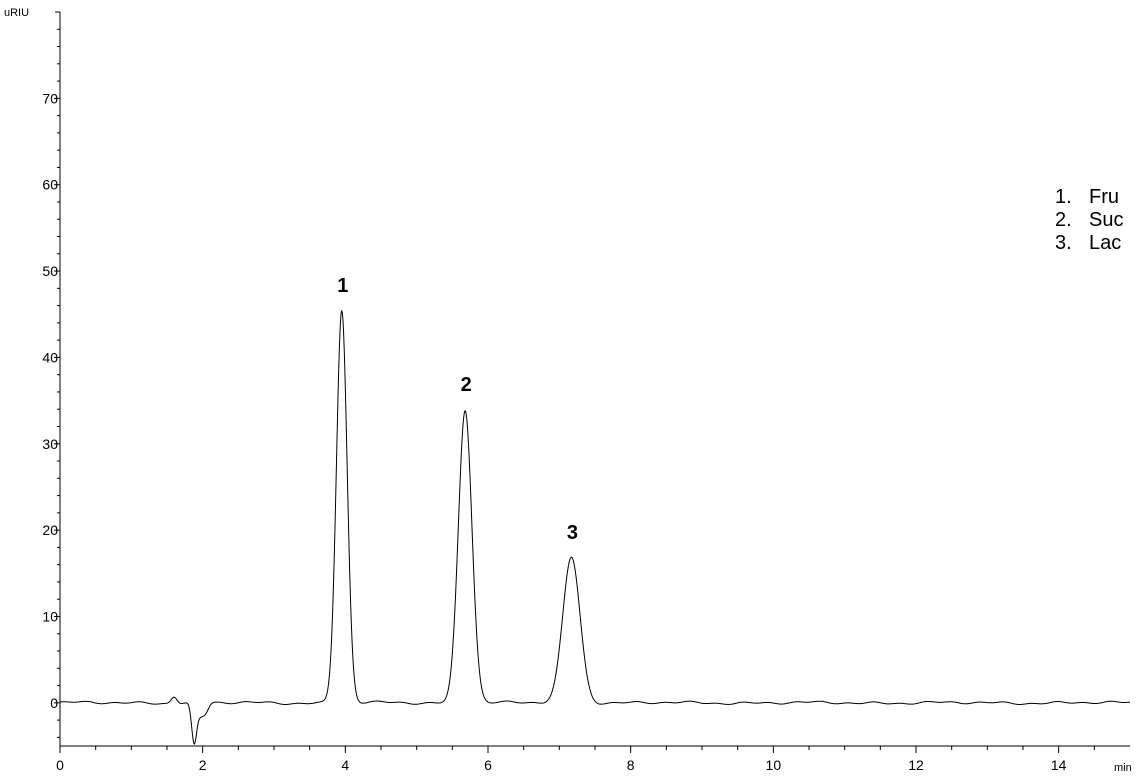  I want to click on x-tick-label: 4, so click(345, 765).